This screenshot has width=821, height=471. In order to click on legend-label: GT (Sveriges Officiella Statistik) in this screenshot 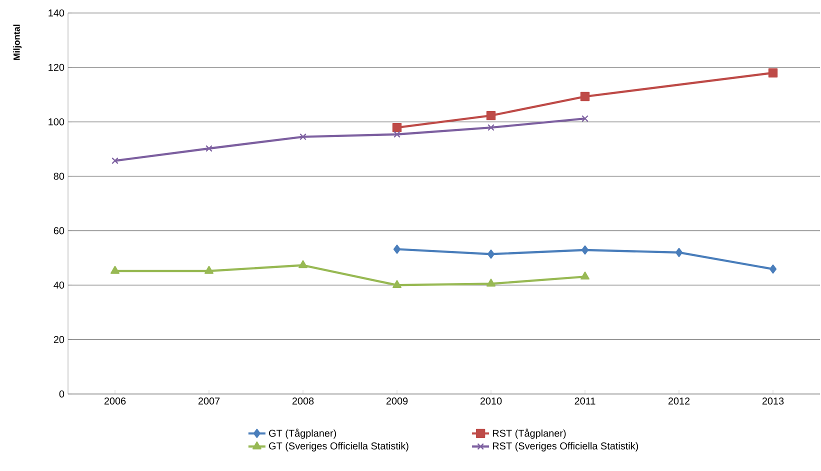, I will do `click(338, 447)`.